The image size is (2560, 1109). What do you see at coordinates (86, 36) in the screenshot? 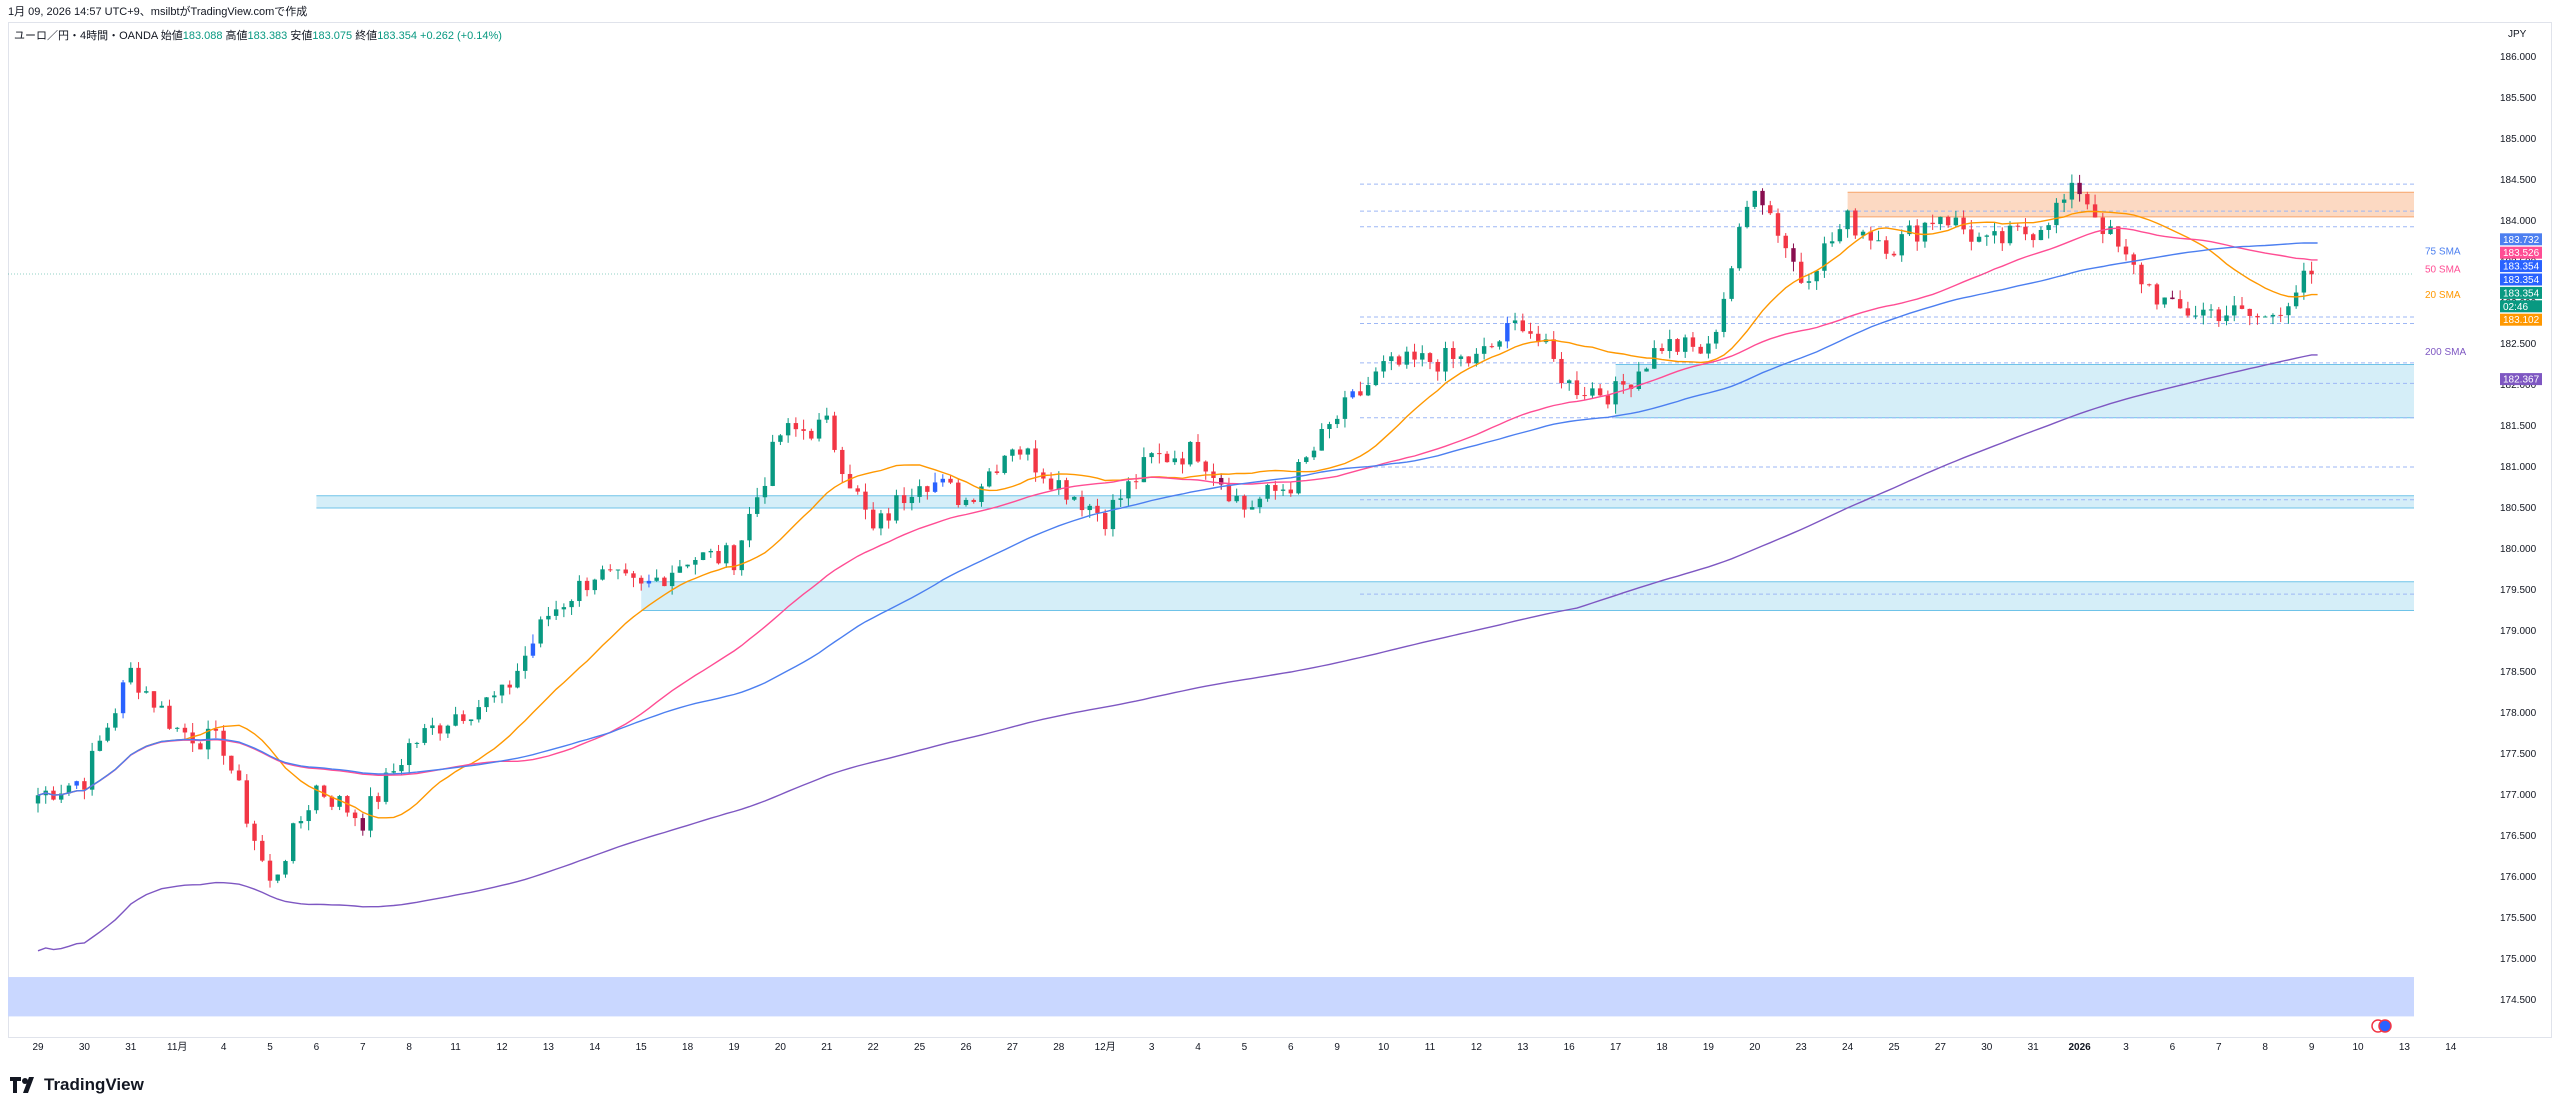
I see `symbol-name: ユーロ／円・4時間・OANDA` at bounding box center [86, 36].